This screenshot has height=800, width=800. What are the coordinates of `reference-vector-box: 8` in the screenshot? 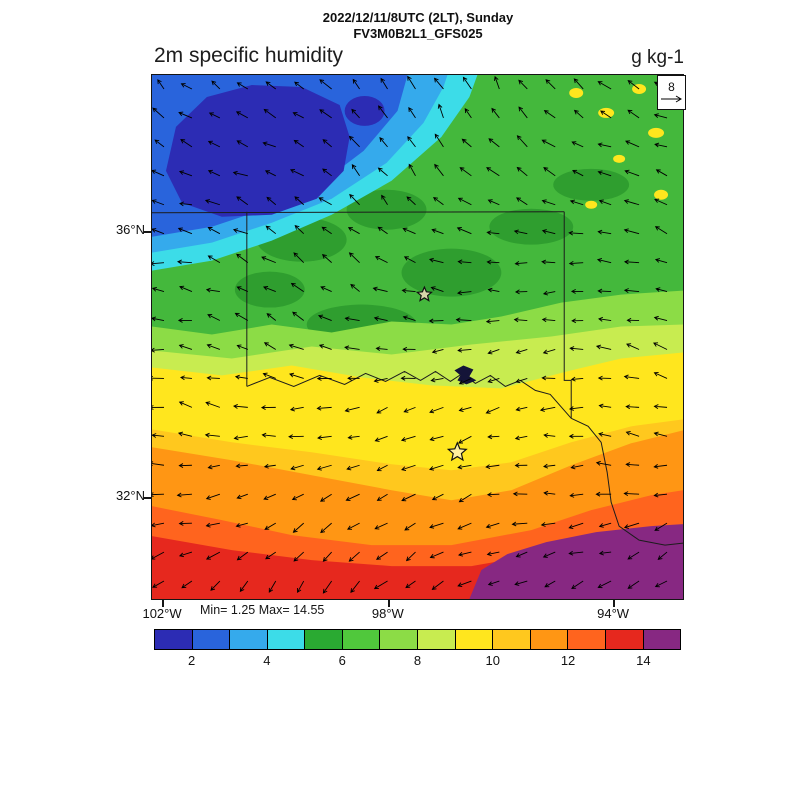 It's located at (671, 92).